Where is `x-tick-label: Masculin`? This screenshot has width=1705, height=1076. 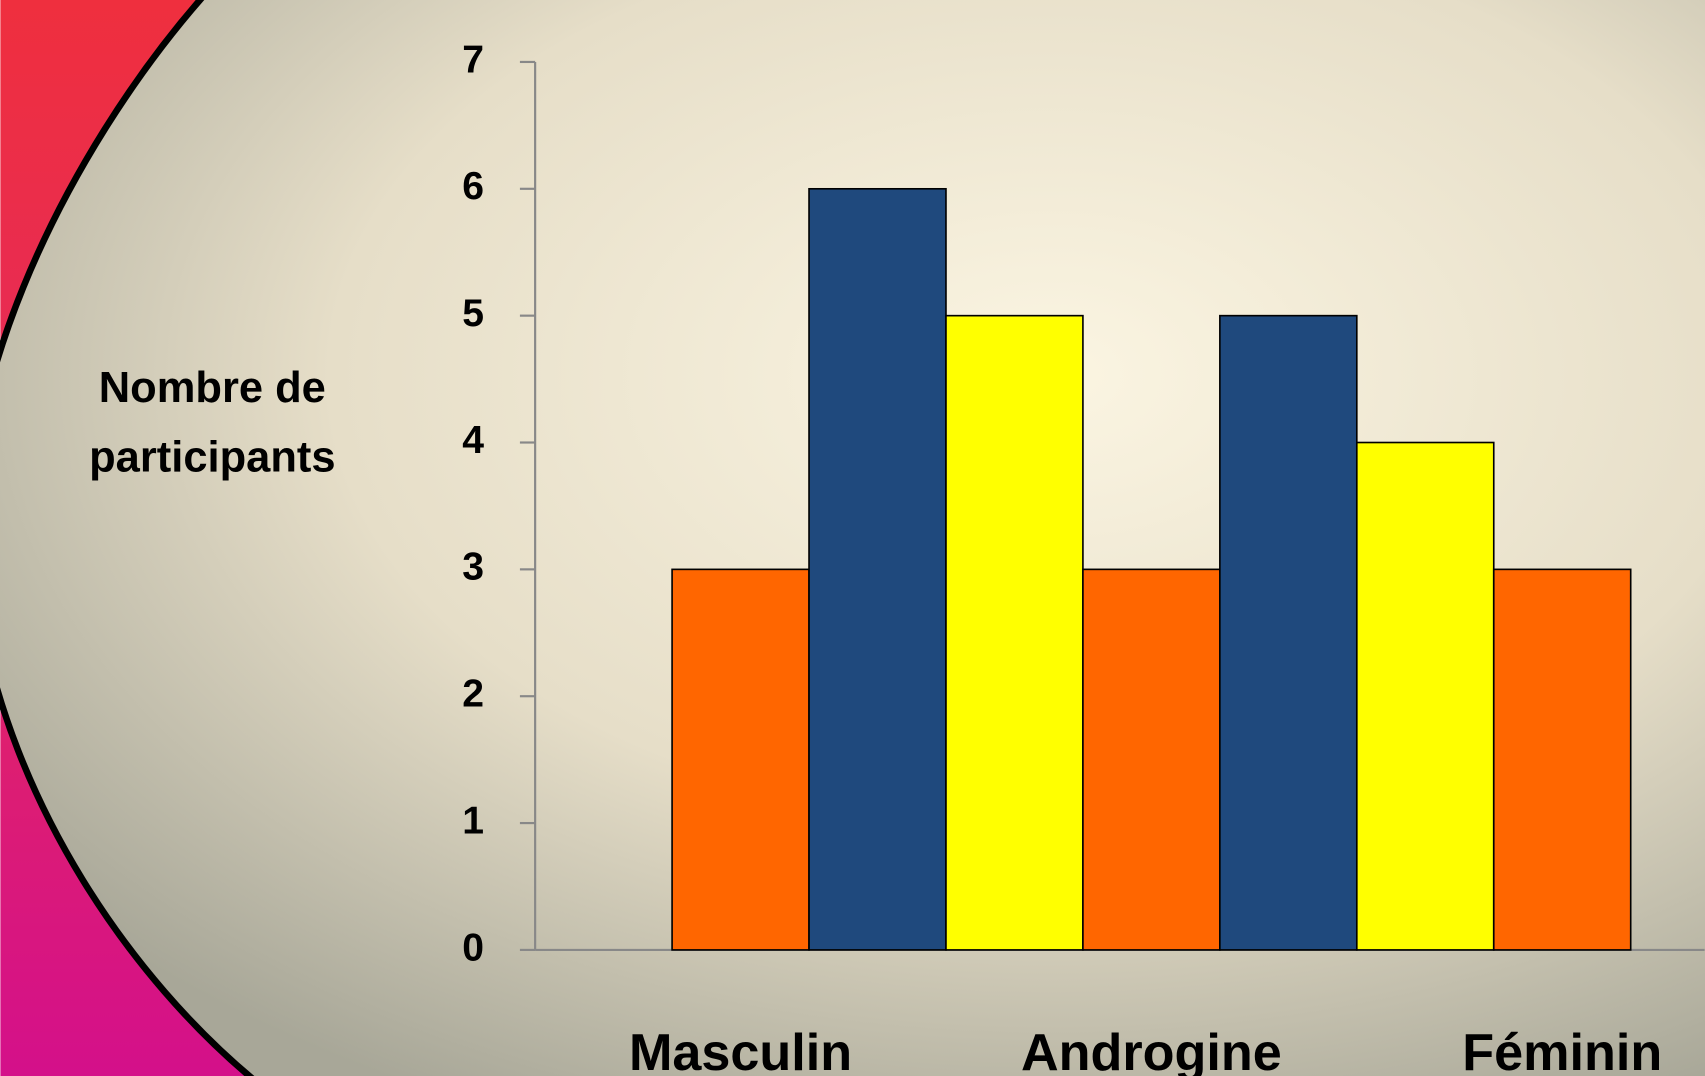 x-tick-label: Masculin is located at coordinates (740, 1050).